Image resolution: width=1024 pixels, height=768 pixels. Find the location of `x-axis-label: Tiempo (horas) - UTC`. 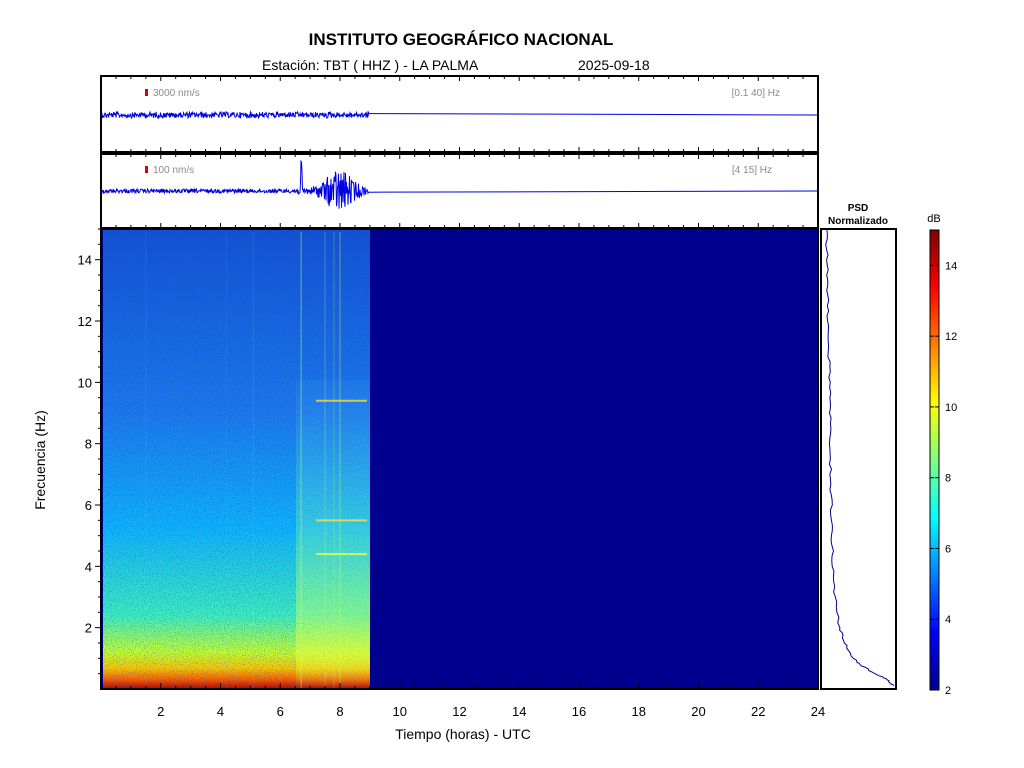

x-axis-label: Tiempo (horas) - UTC is located at coordinates (463, 734).